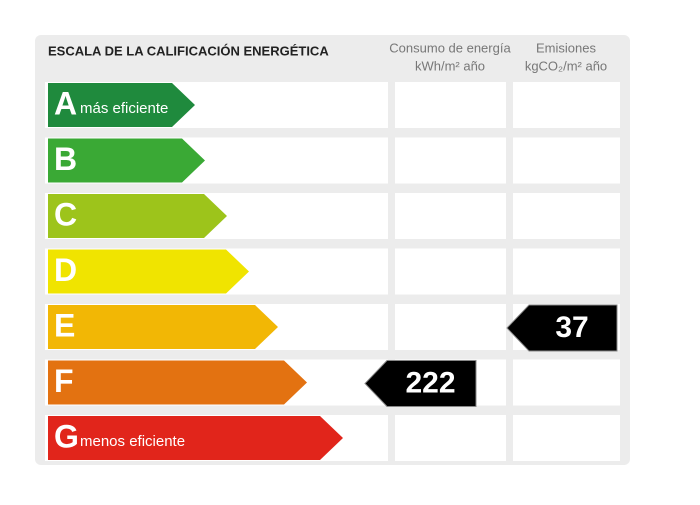 This screenshot has width=700, height=505. What do you see at coordinates (65, 270) in the screenshot?
I see `rating-letter: D` at bounding box center [65, 270].